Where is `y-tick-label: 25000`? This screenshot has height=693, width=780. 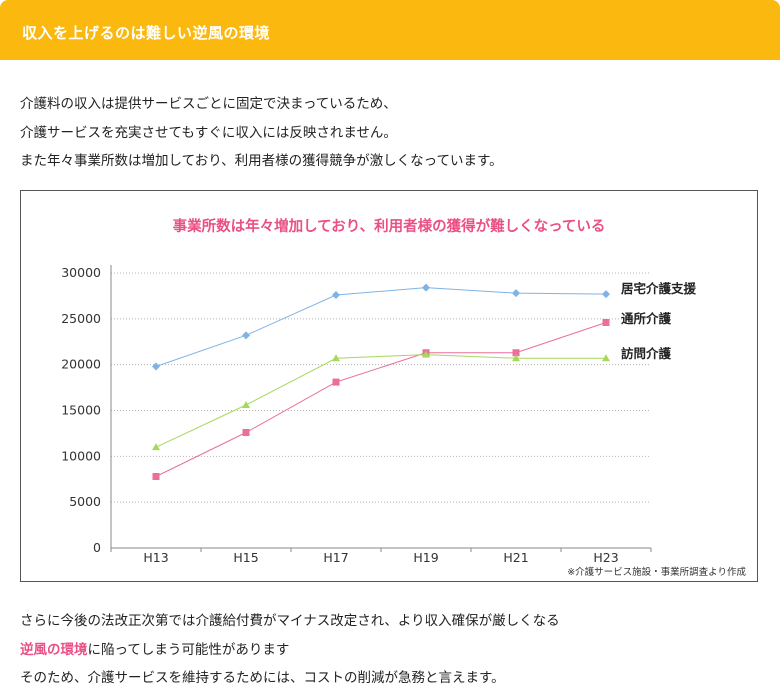
y-tick-label: 25000 is located at coordinates (81, 318).